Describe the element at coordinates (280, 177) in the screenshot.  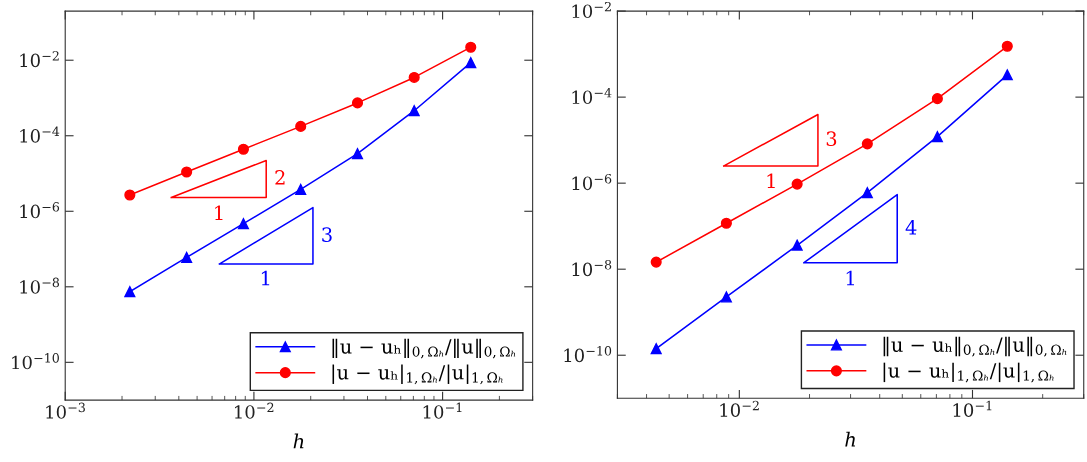
I see `annotation: 2` at that location.